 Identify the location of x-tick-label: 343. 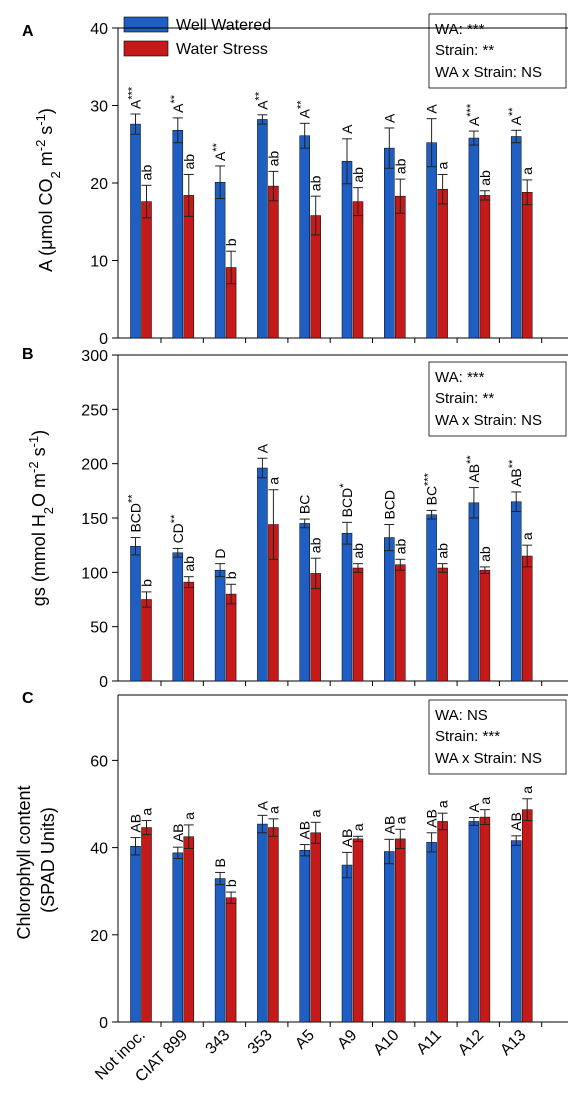
(218, 1042).